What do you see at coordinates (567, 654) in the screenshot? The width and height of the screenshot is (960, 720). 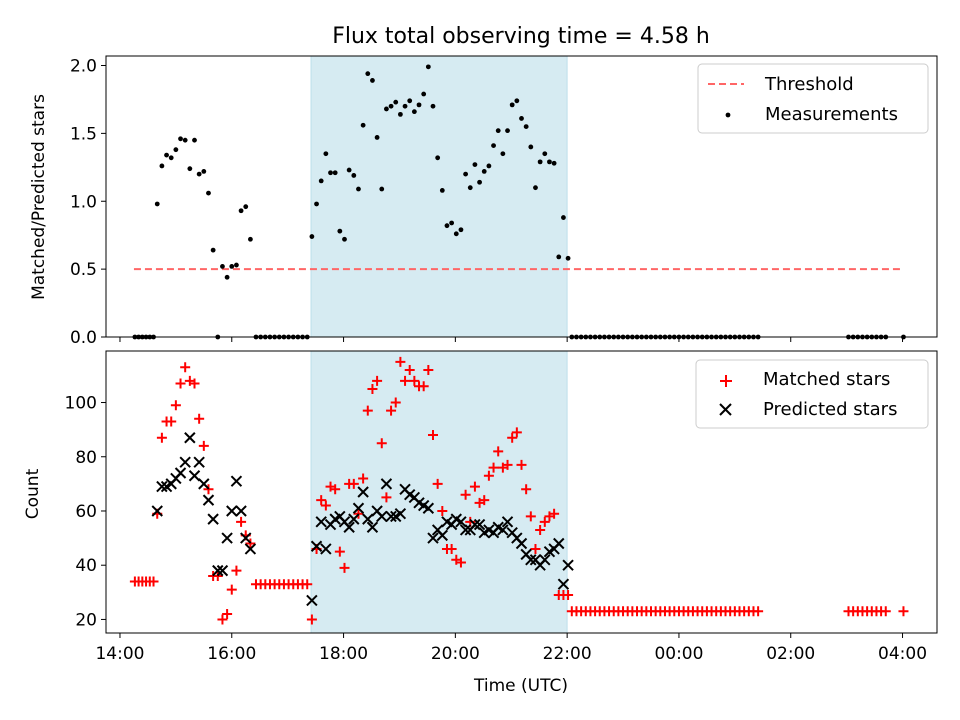 I see `bottom-x-tick-label: 22:00` at bounding box center [567, 654].